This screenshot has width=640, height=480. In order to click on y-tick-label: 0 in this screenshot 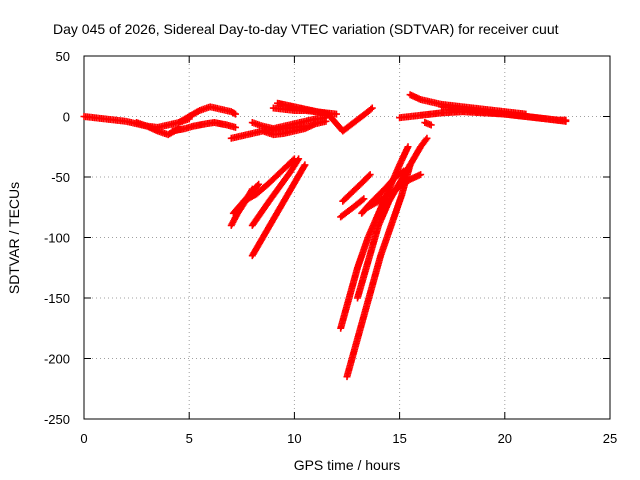, I will do `click(66, 117)`.